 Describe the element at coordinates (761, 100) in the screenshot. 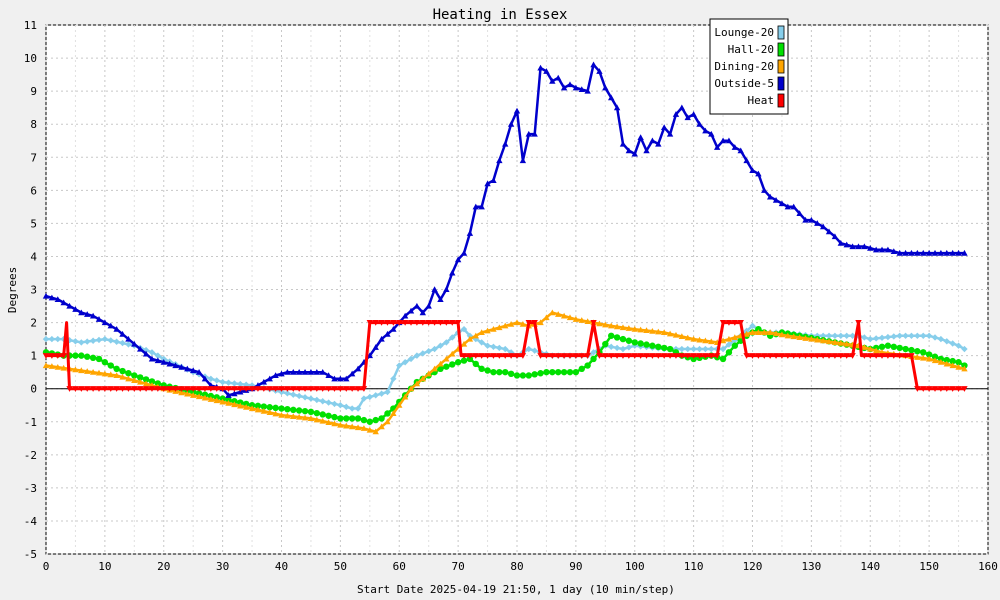

I see `legend-label-heat: Heat` at that location.